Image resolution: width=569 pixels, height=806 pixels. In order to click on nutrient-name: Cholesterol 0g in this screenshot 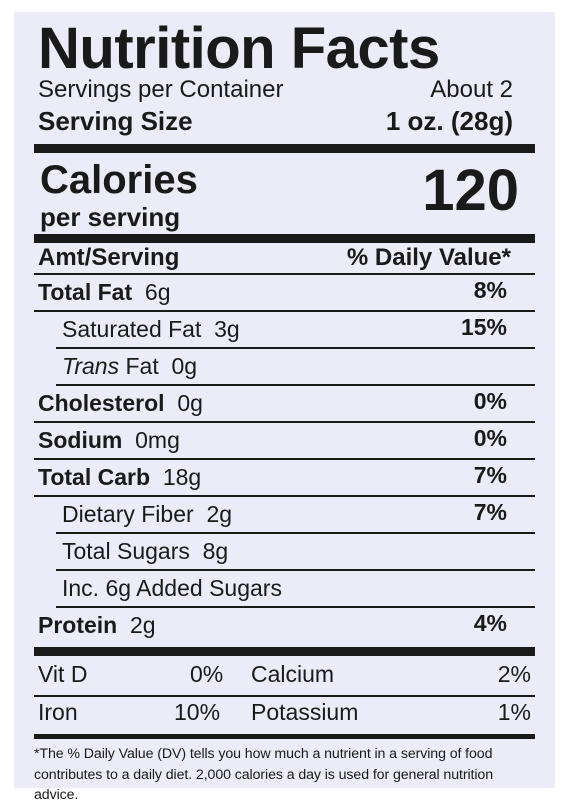, I will do `click(120, 403)`.